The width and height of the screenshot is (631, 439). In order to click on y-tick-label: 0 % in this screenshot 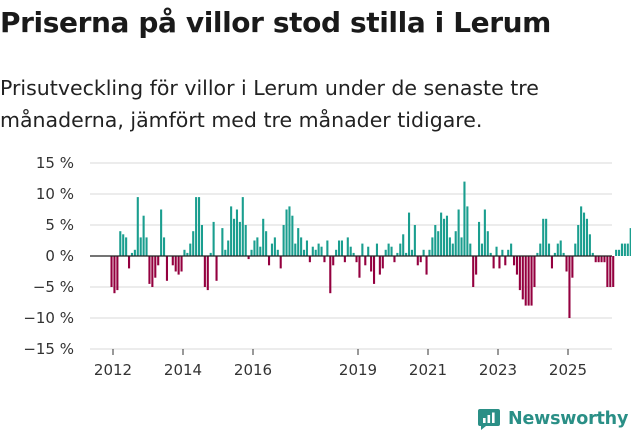, I will do `click(59, 256)`.